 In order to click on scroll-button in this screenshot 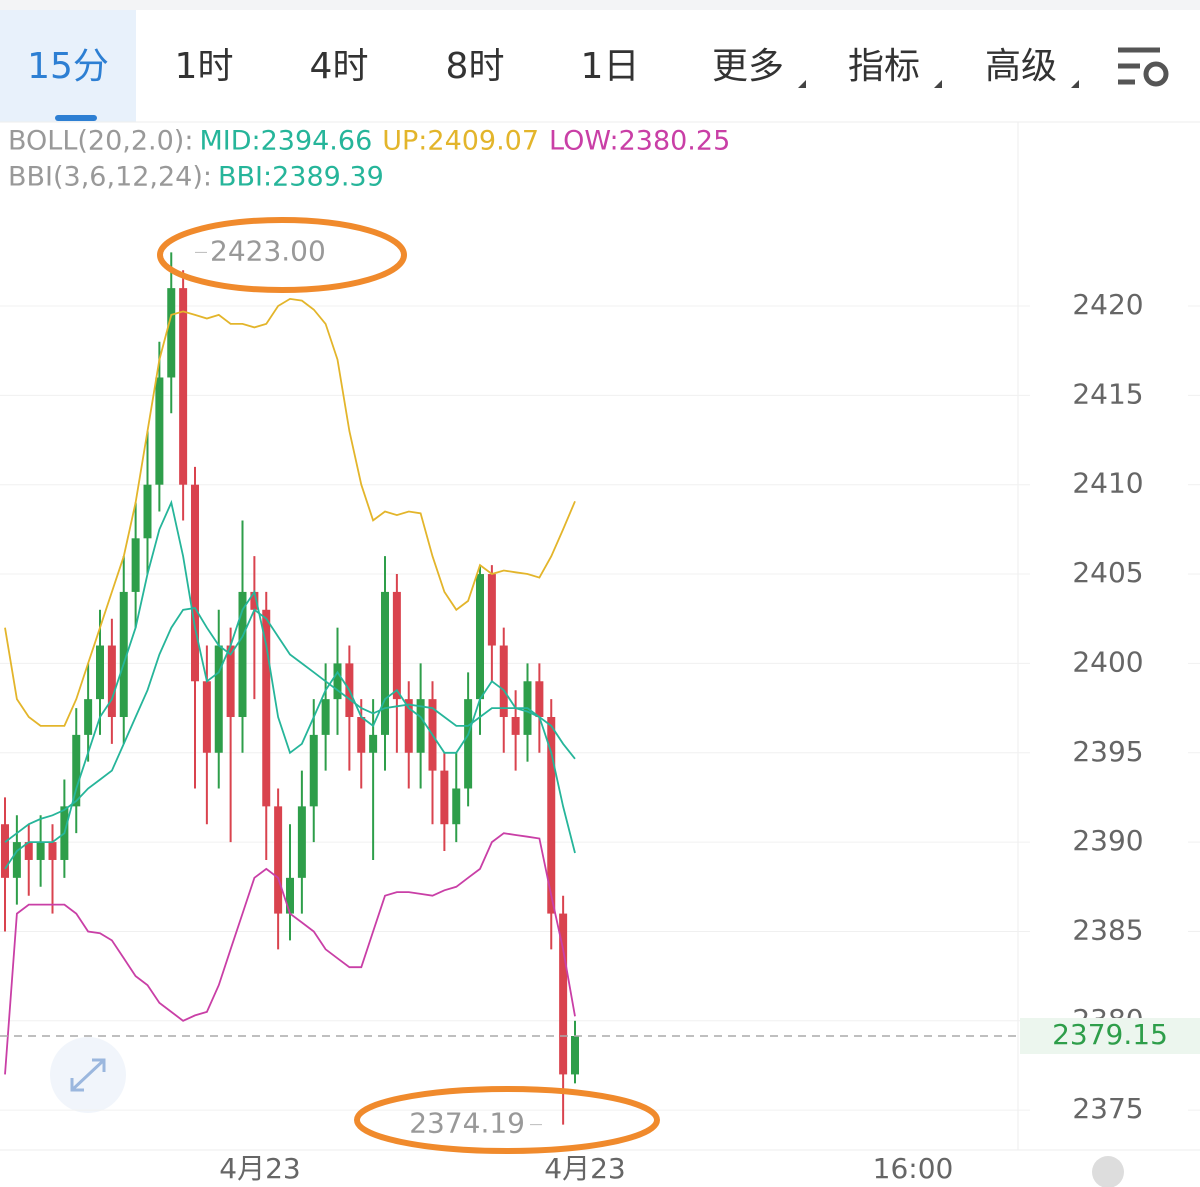, I will do `click(1108, 1171)`.